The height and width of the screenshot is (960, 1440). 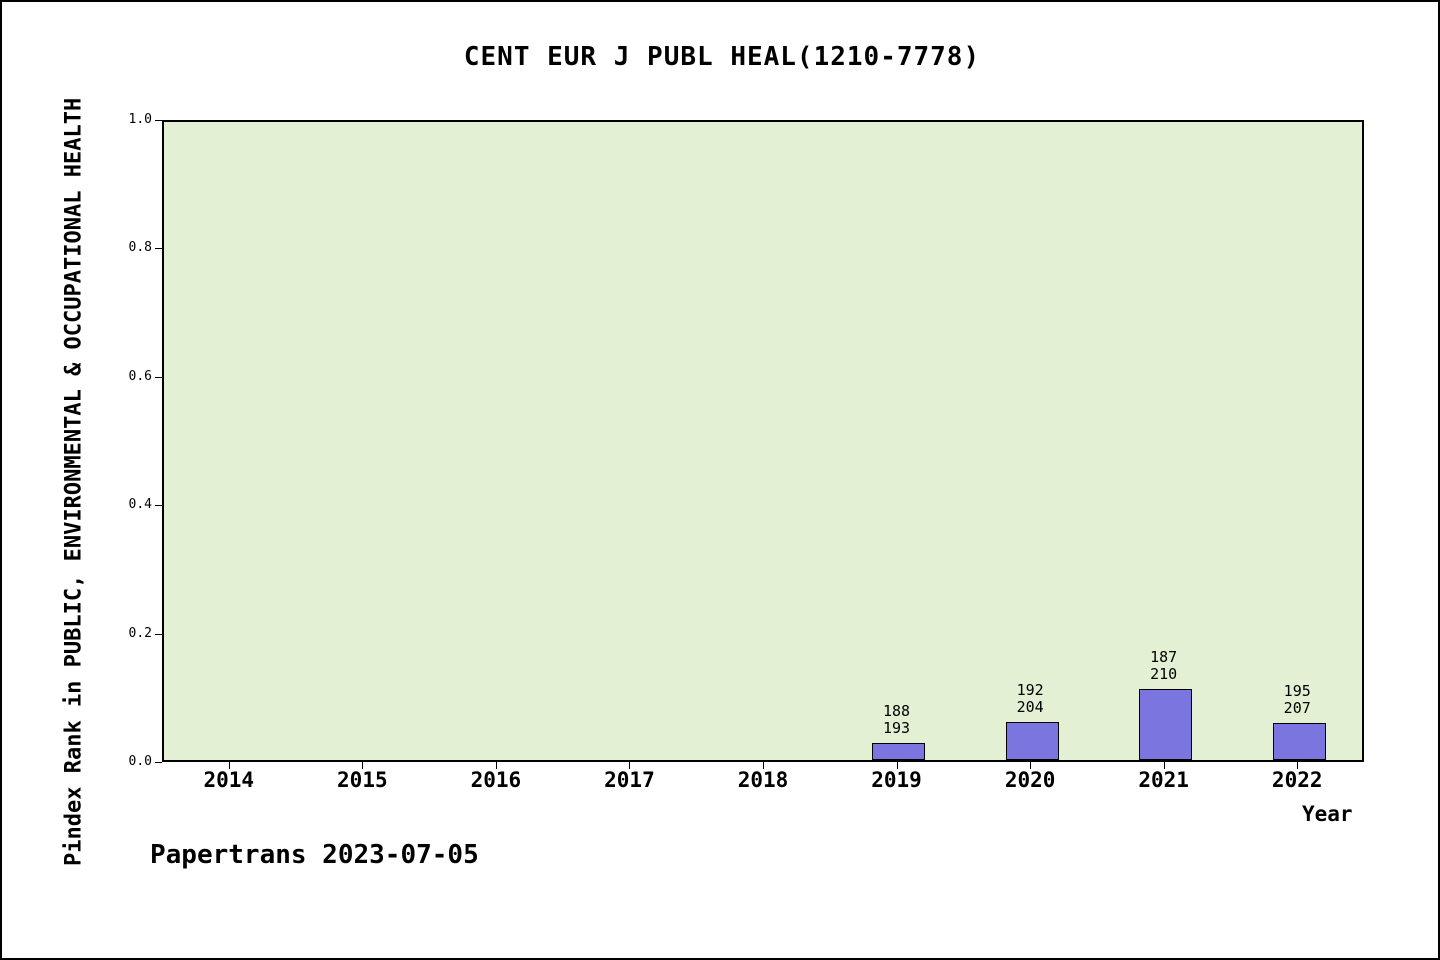 I want to click on x-tick-label: 2015, so click(x=362, y=780).